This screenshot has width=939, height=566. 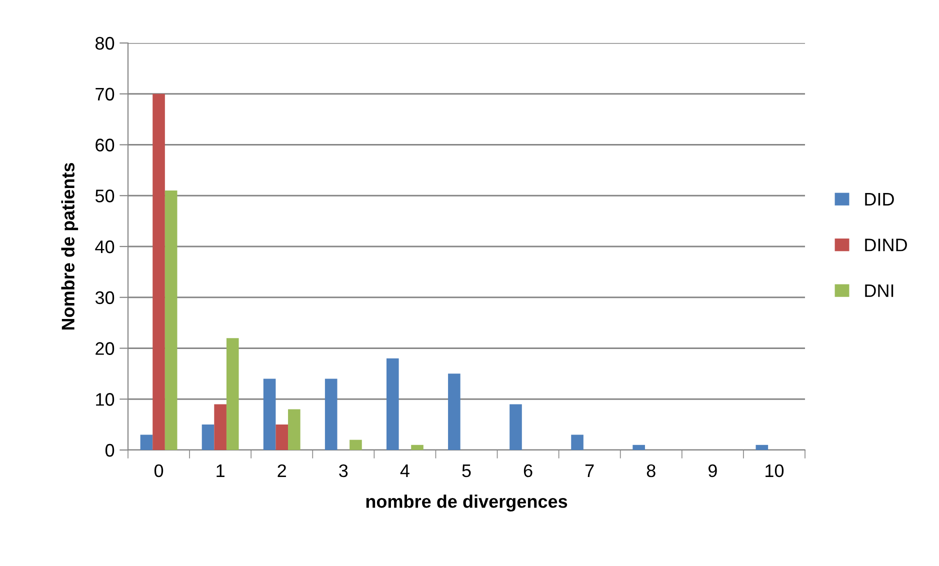 I want to click on legend-label: DID, so click(x=879, y=199).